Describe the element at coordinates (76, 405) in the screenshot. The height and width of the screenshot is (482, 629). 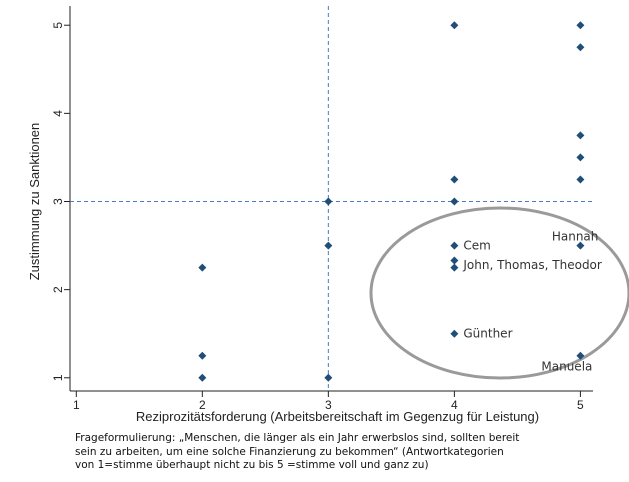
I see `x-tick-label: 1` at that location.